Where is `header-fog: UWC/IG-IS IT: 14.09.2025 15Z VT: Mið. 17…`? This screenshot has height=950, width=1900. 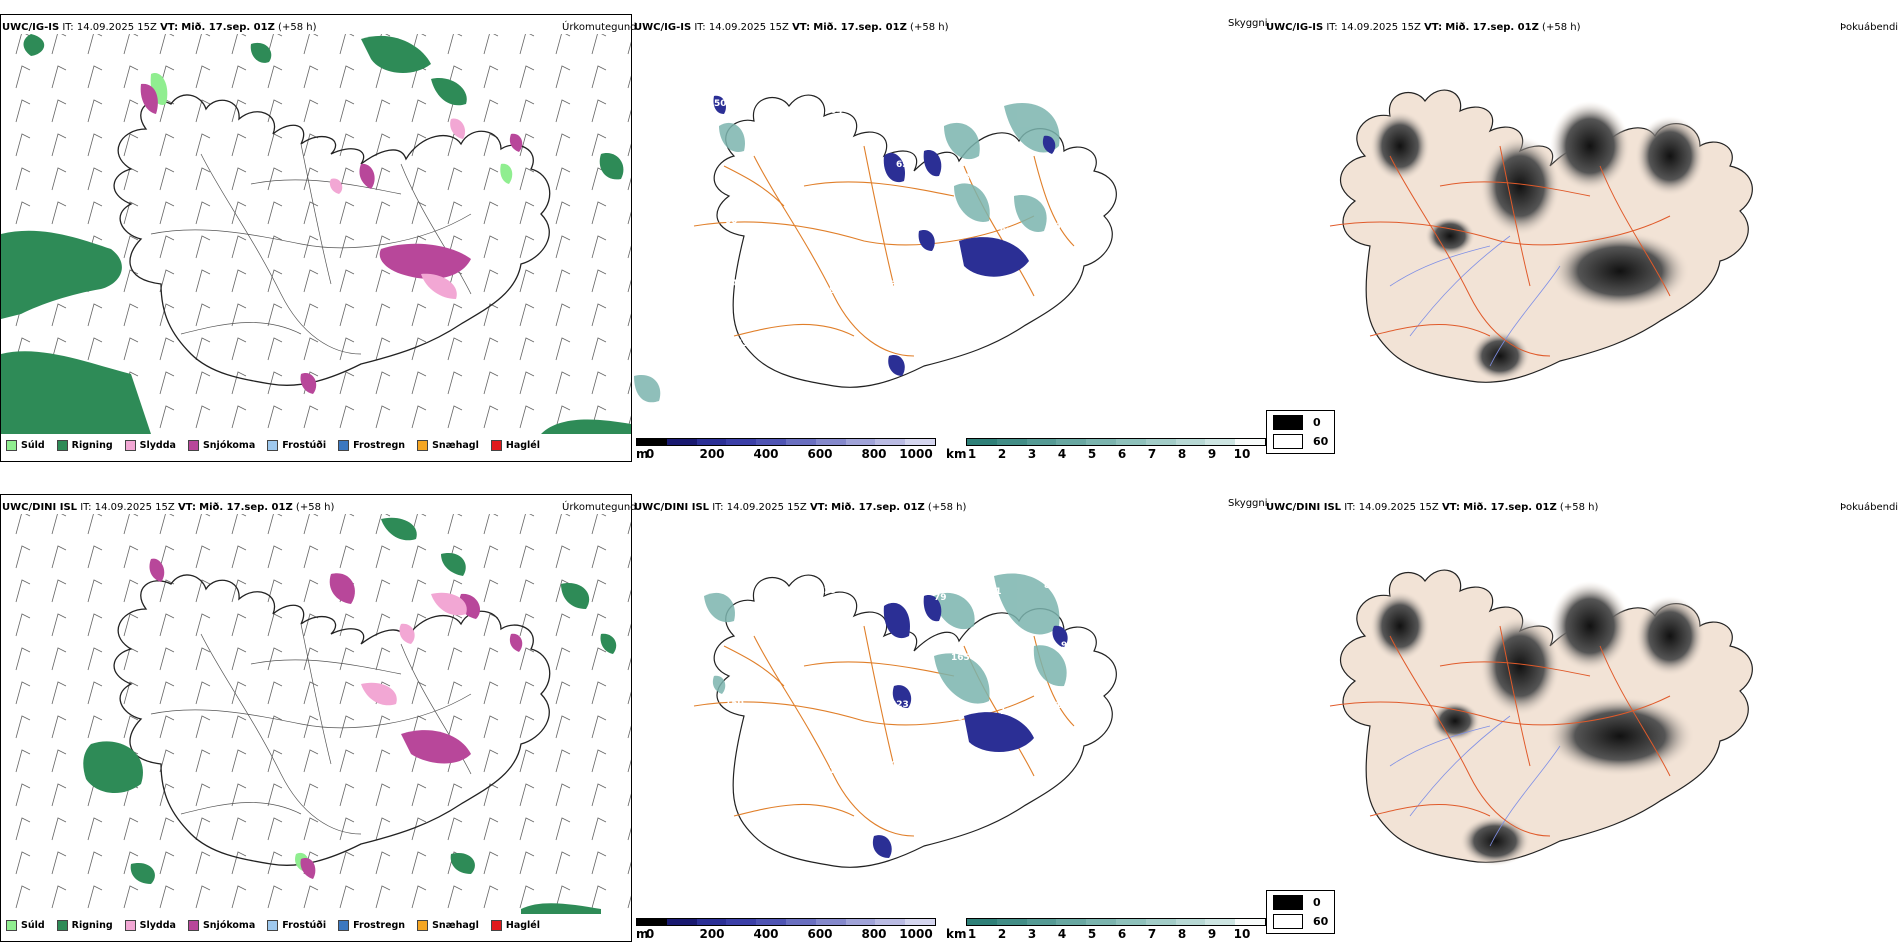
header-fog: UWC/IG-IS IT: 14.09.2025 15Z VT: Mið. 17… is located at coordinates (1423, 28).